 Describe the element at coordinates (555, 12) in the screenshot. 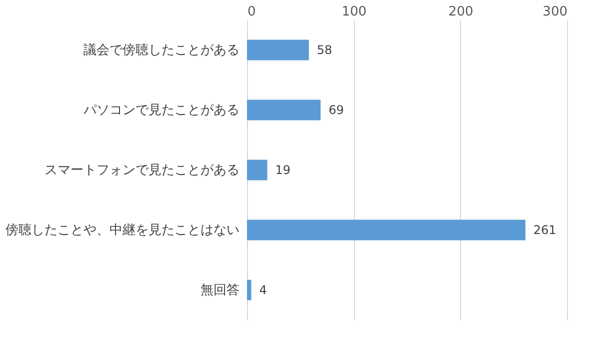

I see `x-tick-label: 300` at that location.